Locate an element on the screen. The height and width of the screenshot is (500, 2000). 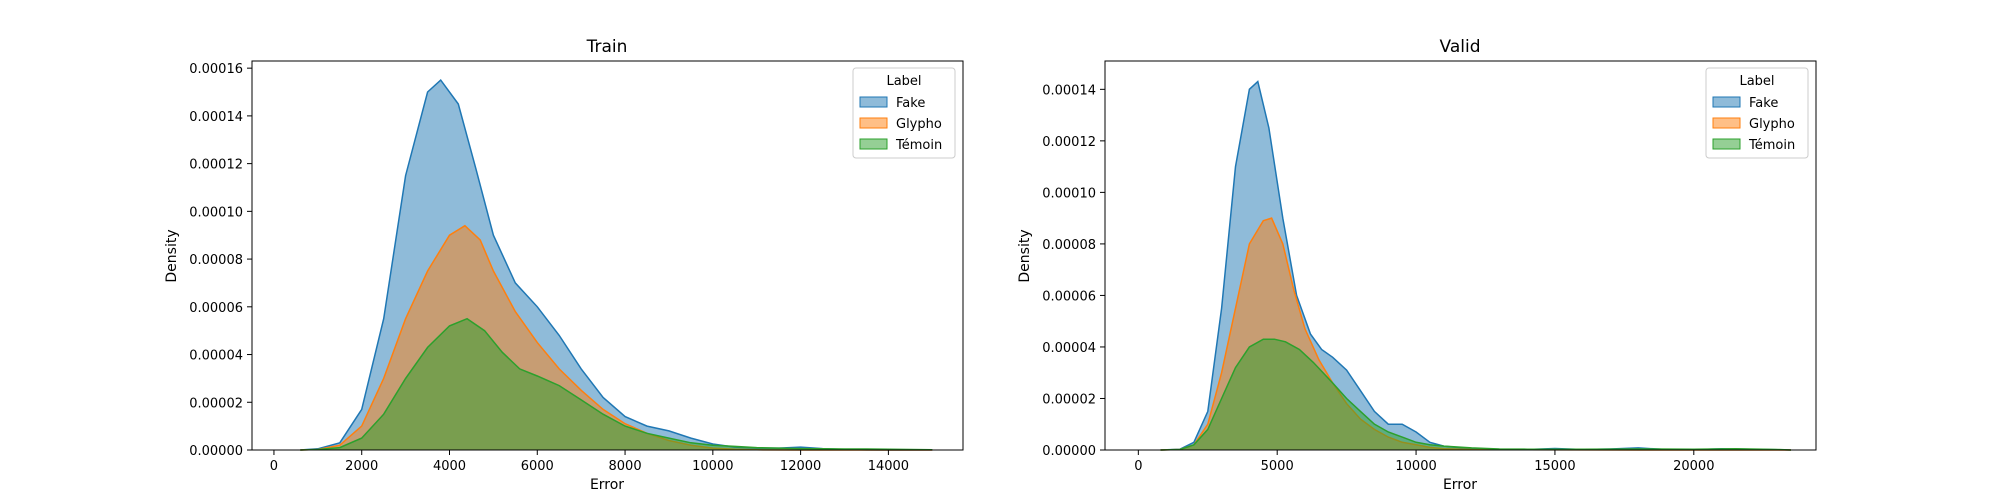
train-y-tick-label-8: 0.00016 is located at coordinates (216, 69).